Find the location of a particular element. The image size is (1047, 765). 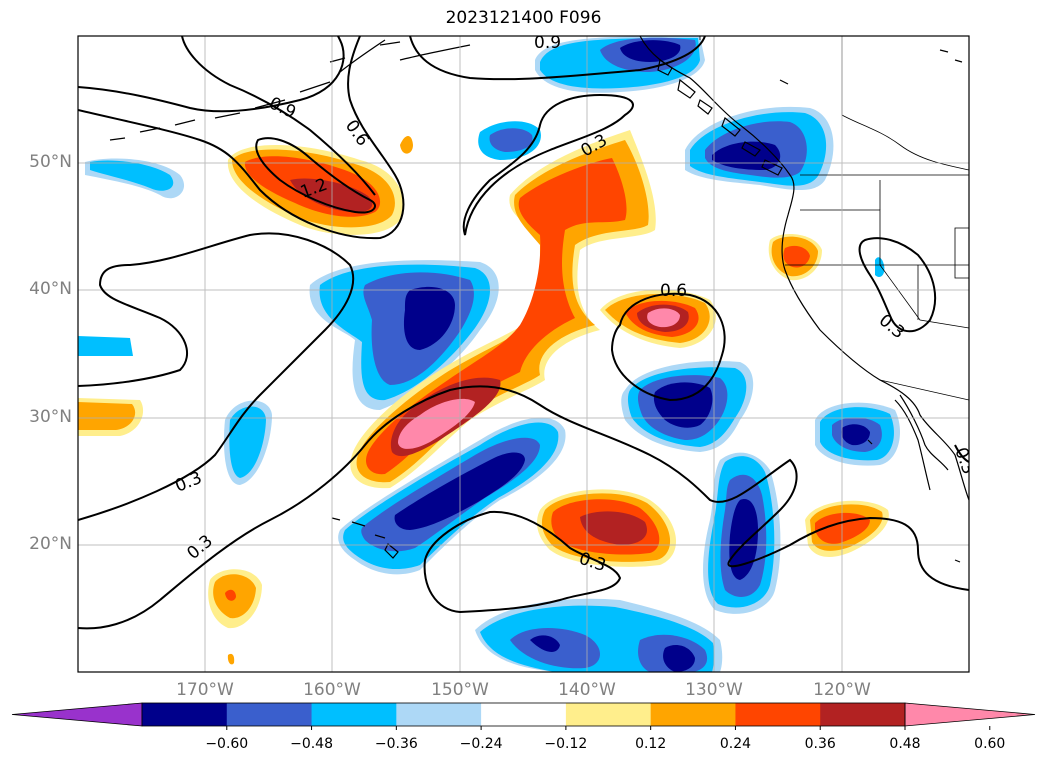

anomaly-positive-east is located at coordinates (658, 318).